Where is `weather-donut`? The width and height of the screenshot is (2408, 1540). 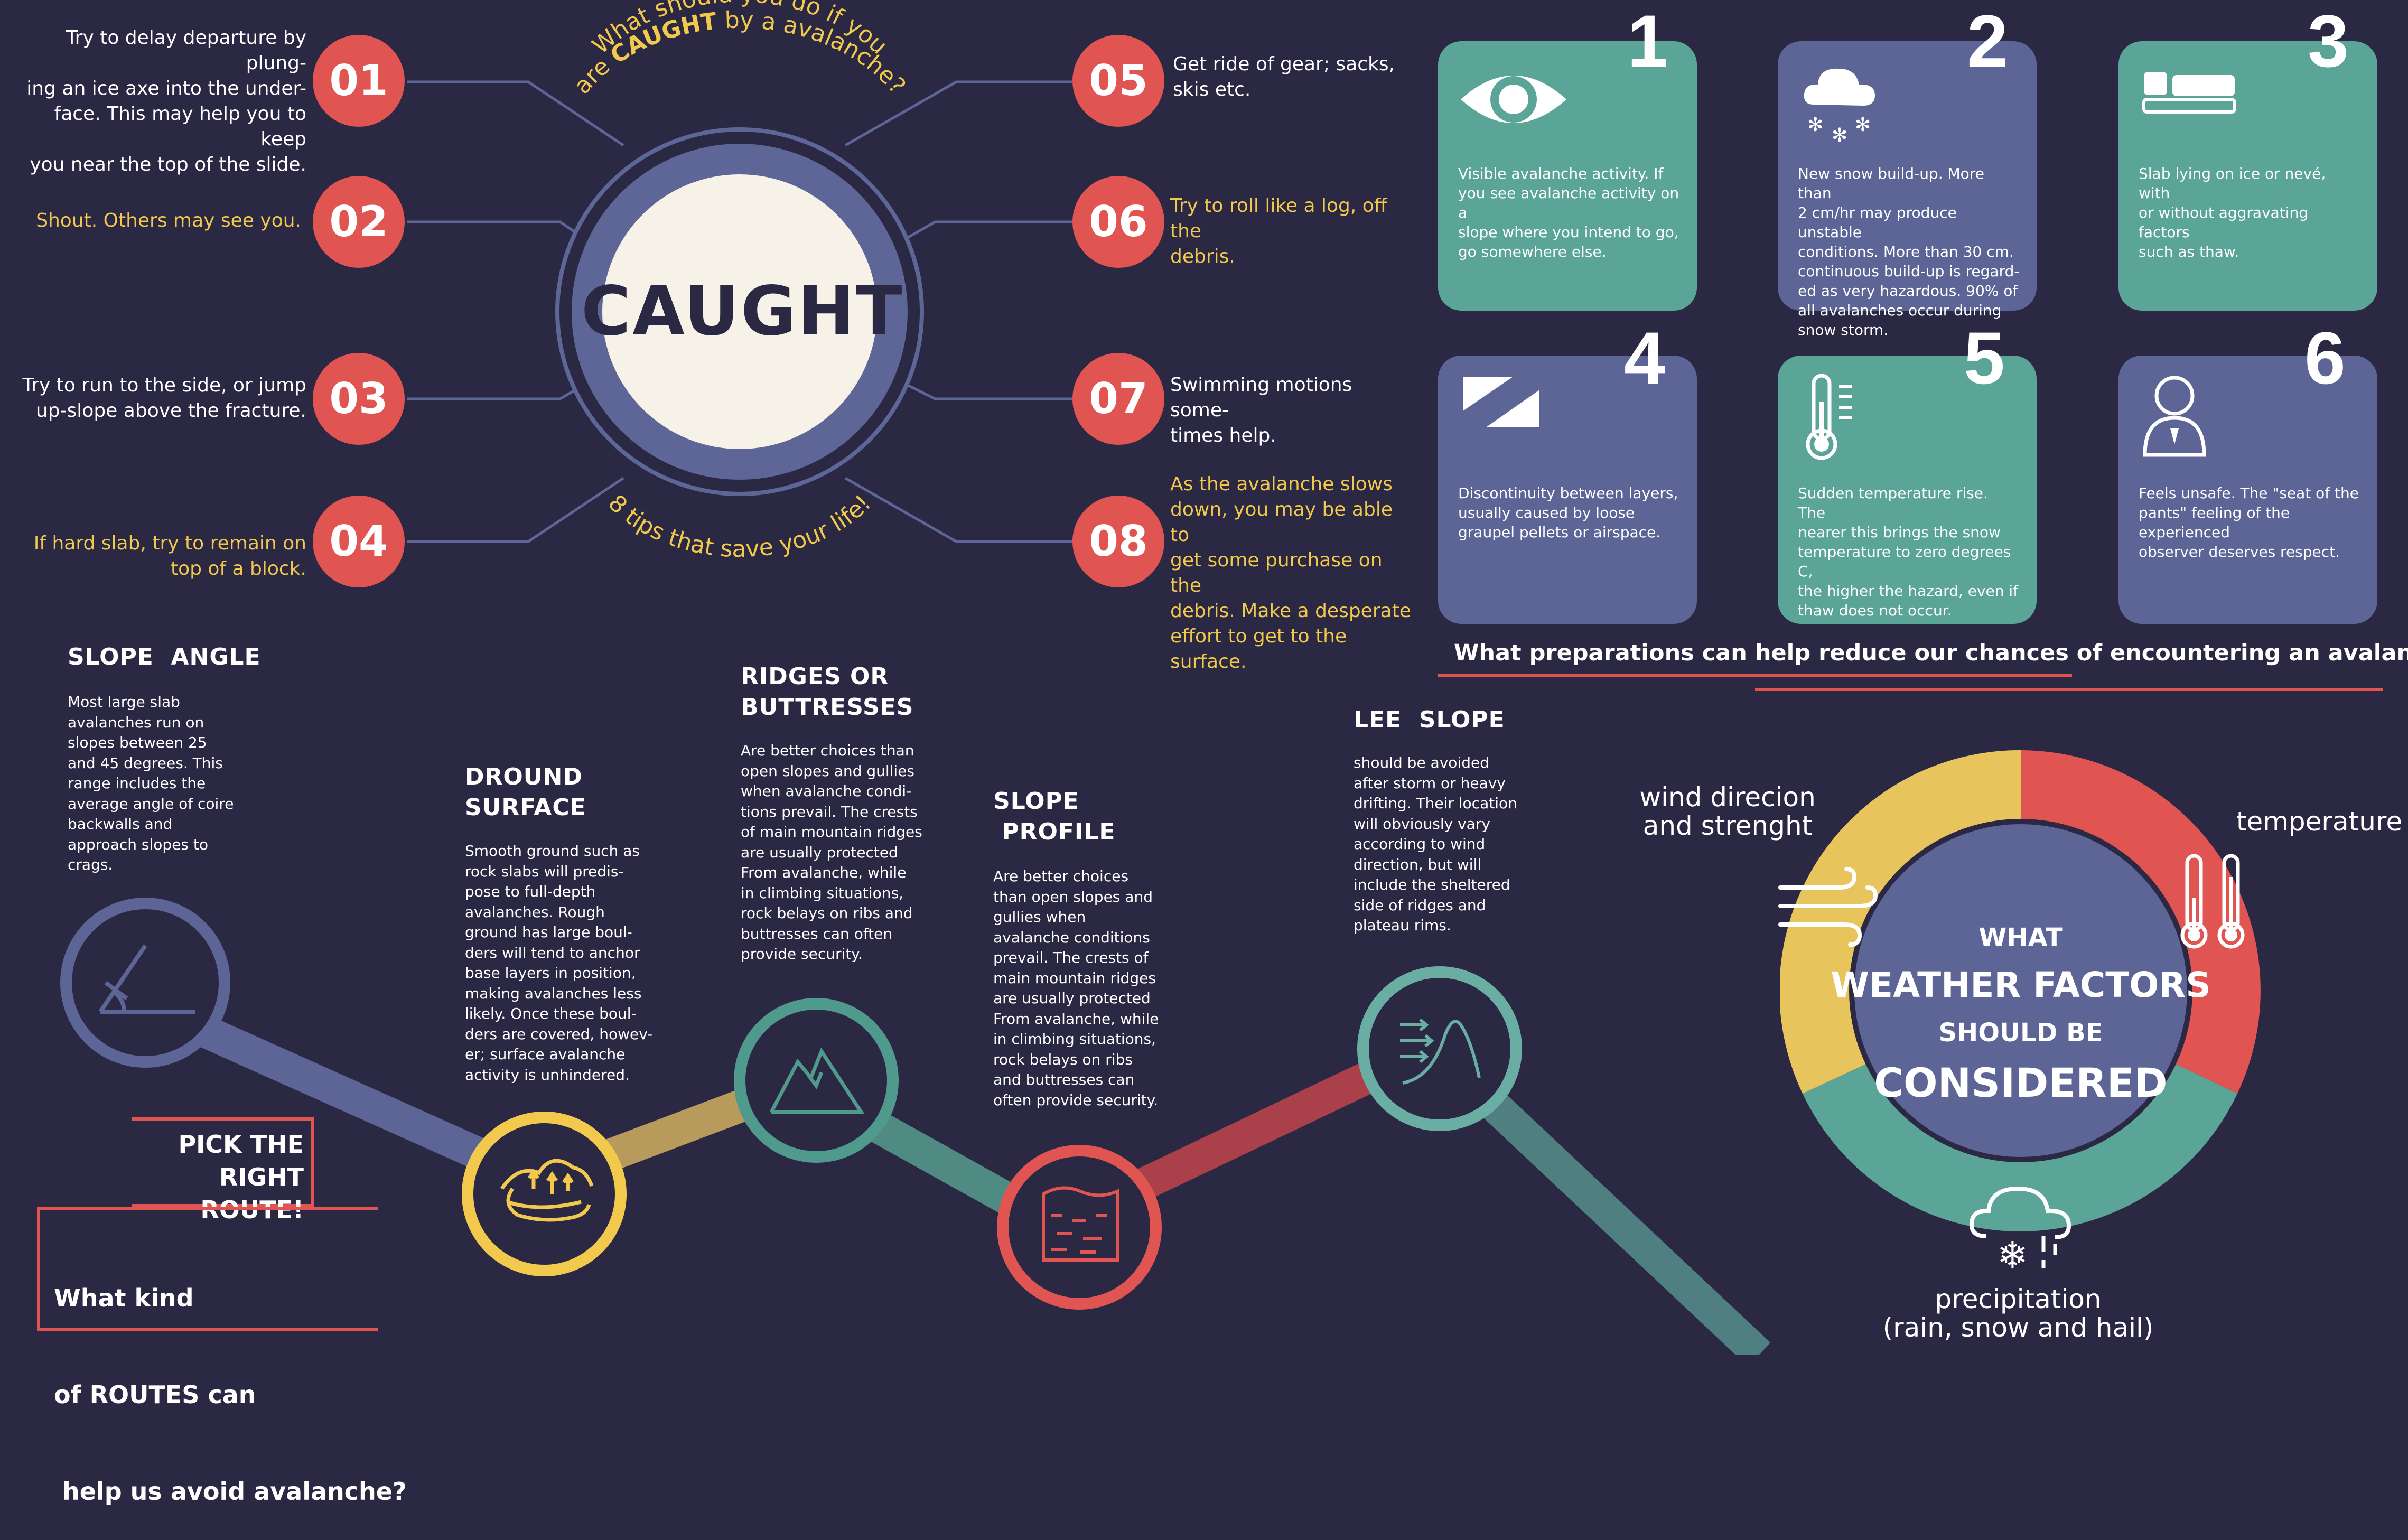
weather-donut is located at coordinates (2020, 990).